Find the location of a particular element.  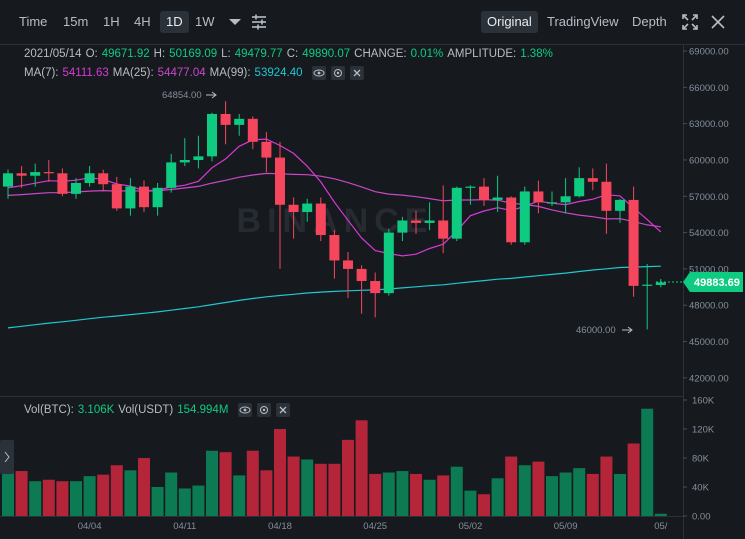

vol-usdt-value: 154.994M is located at coordinates (203, 410).